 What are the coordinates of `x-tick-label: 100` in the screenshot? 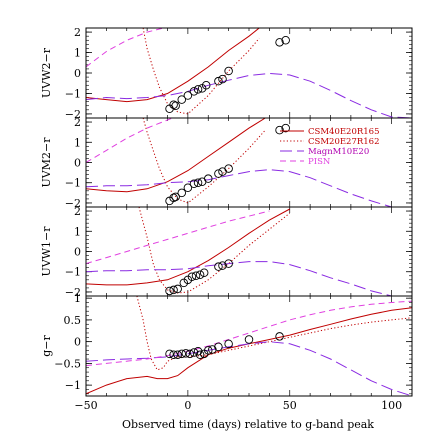 It's located at (391, 405).